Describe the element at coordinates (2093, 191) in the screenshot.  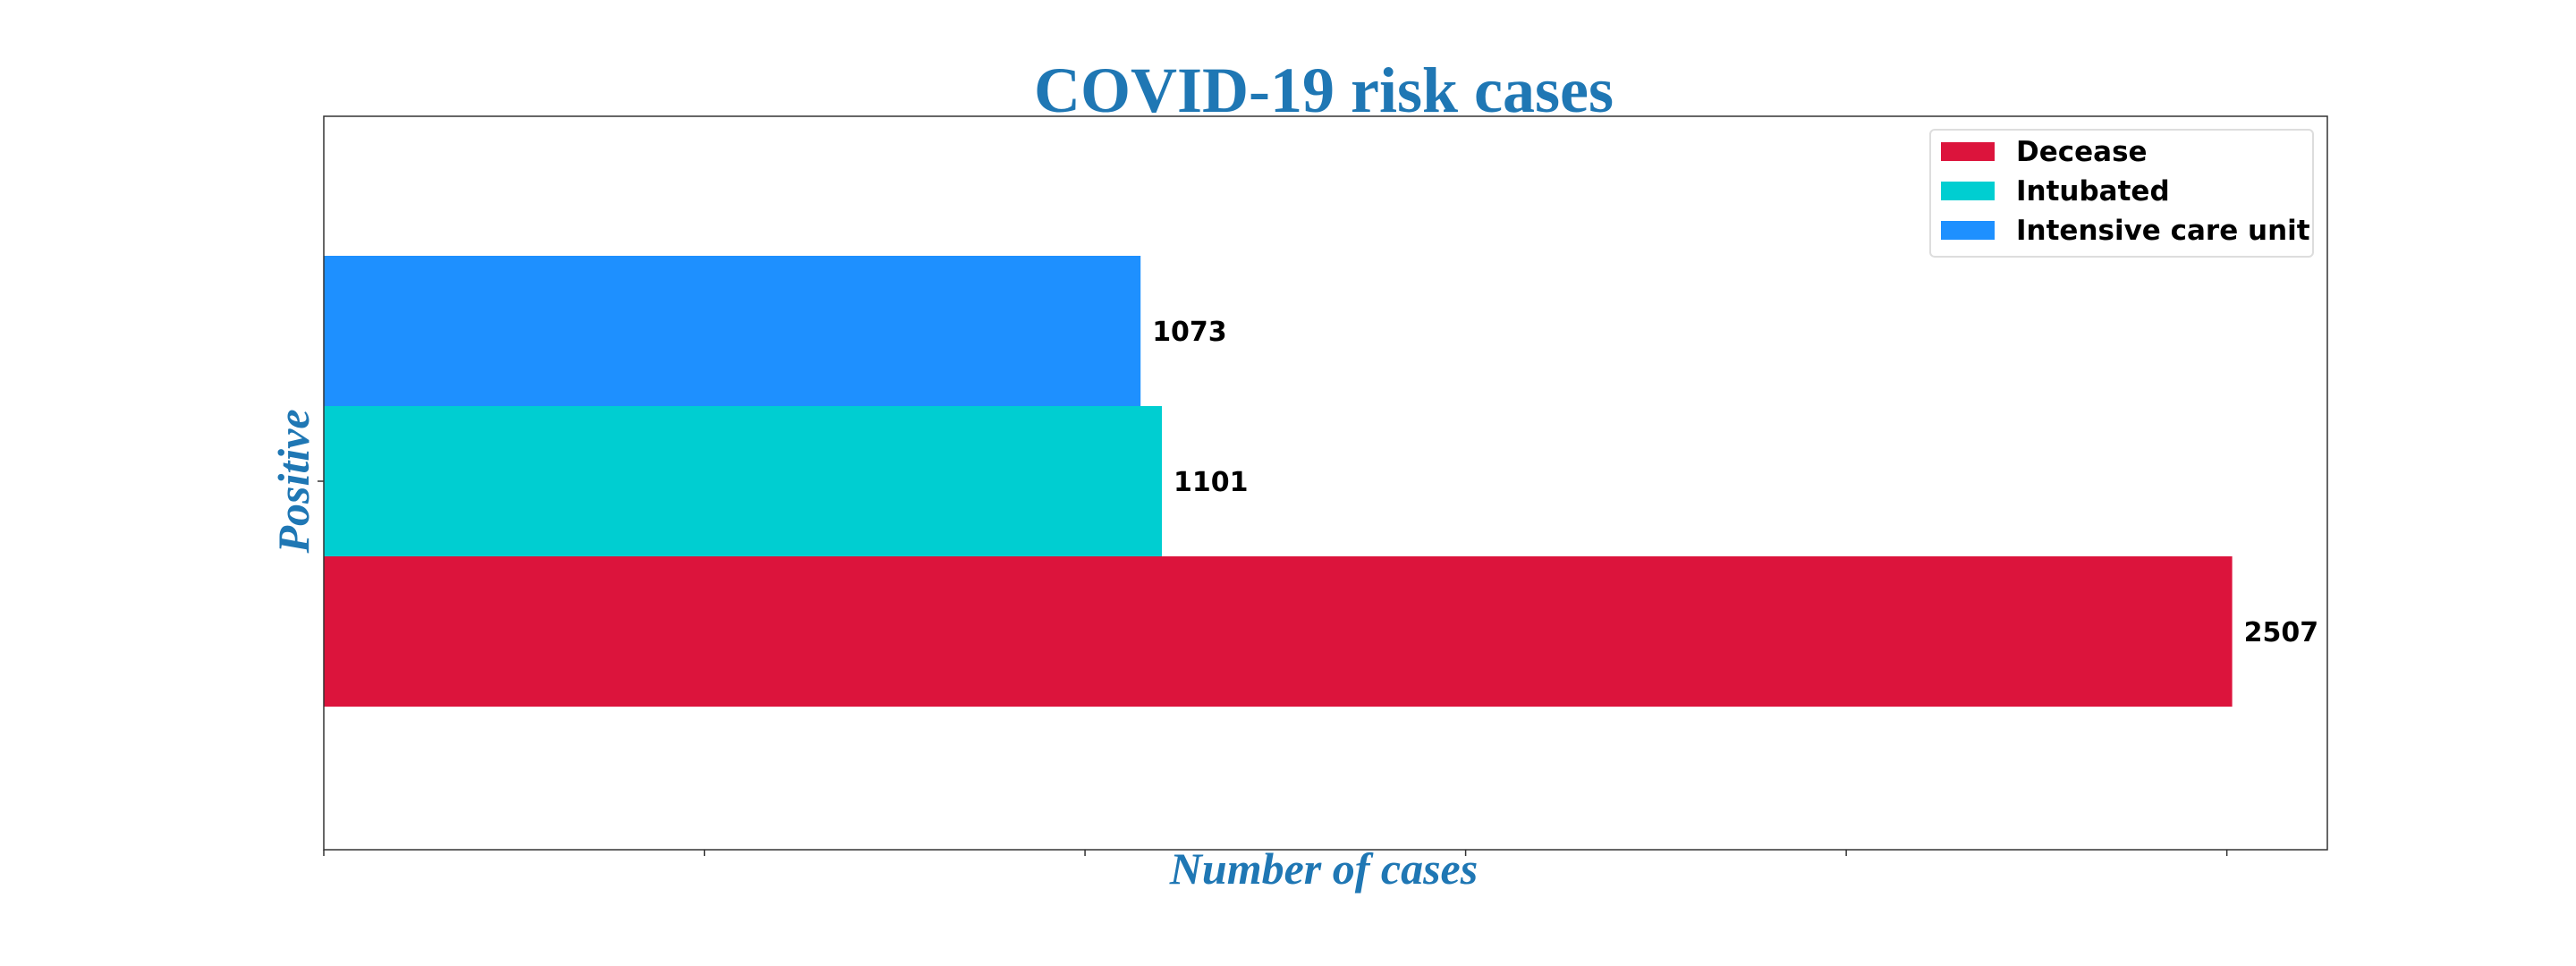
I see `legend-label-intubated: Intubated` at that location.